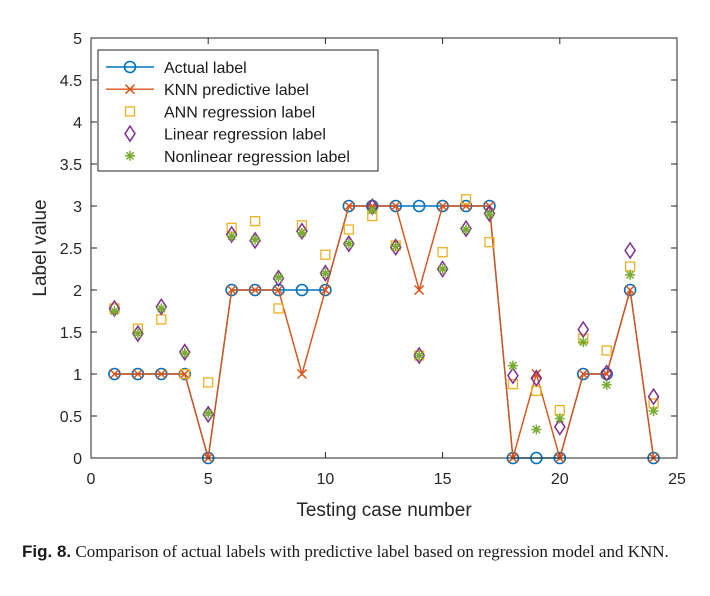 Image resolution: width=710 pixels, height=596 pixels. I want to click on x-tick-label: 25, so click(677, 479).